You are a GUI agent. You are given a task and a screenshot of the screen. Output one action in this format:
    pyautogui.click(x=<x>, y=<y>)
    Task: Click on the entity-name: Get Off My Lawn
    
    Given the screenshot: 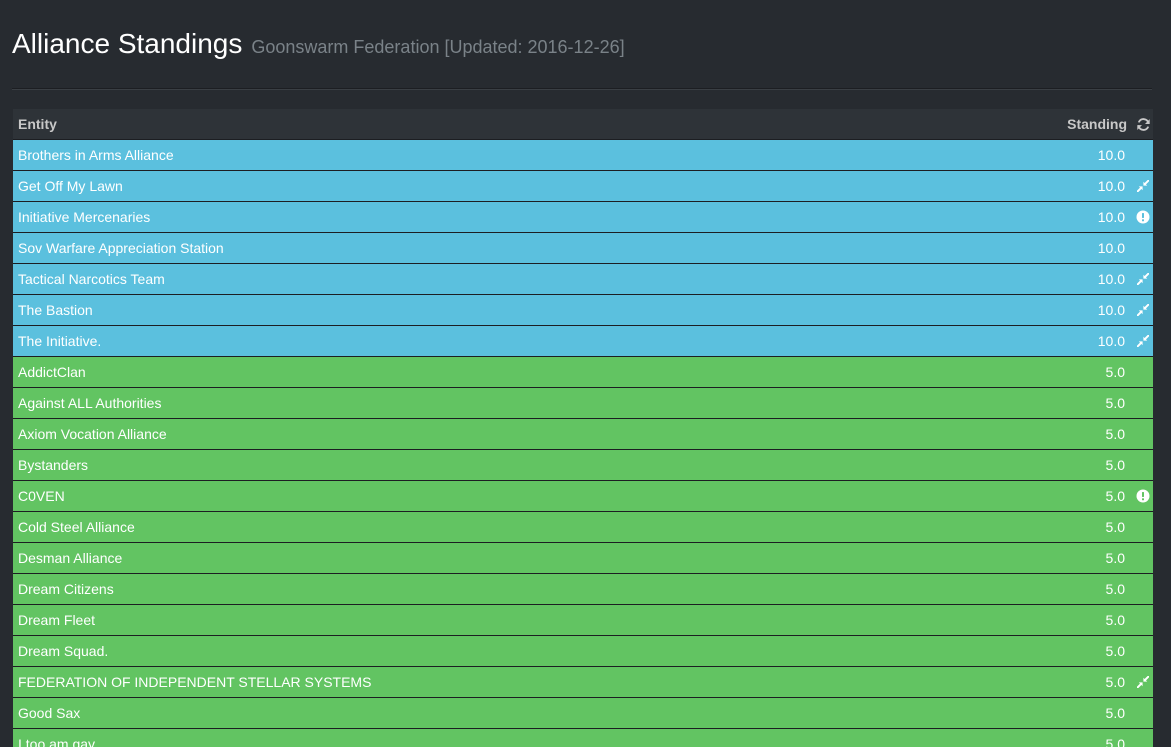 What is the action you would take?
    pyautogui.click(x=70, y=186)
    